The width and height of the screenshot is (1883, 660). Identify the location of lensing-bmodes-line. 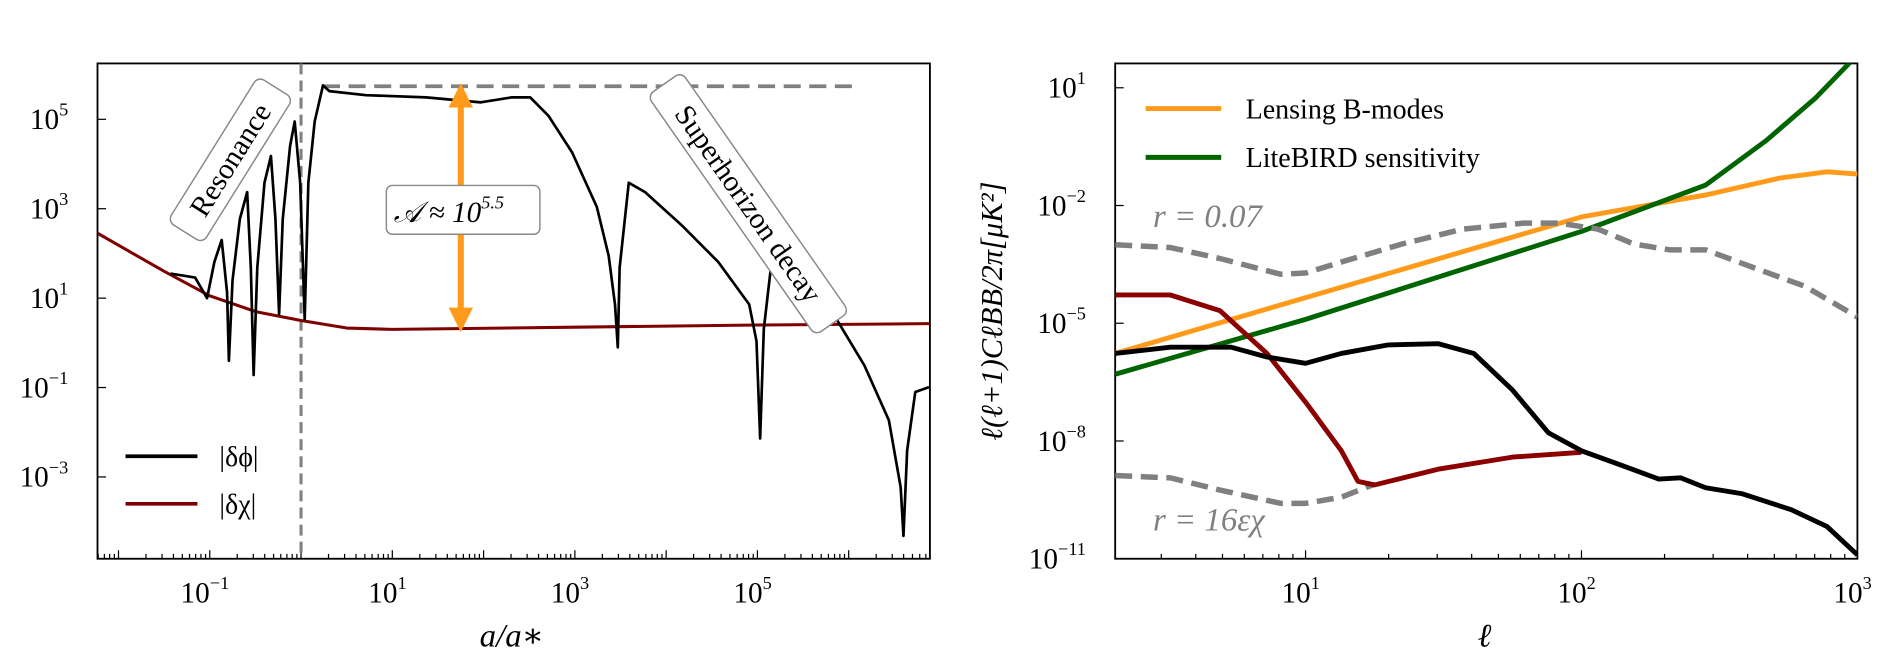
(1486, 262).